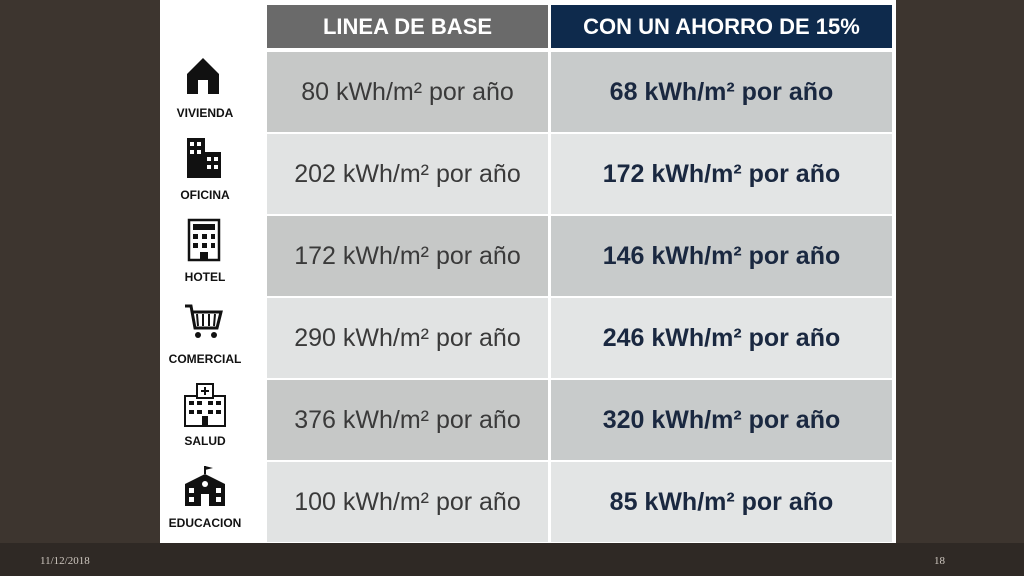 This screenshot has width=1024, height=576. I want to click on baseline-cell: 100 kWh/m² por año, so click(407, 502).